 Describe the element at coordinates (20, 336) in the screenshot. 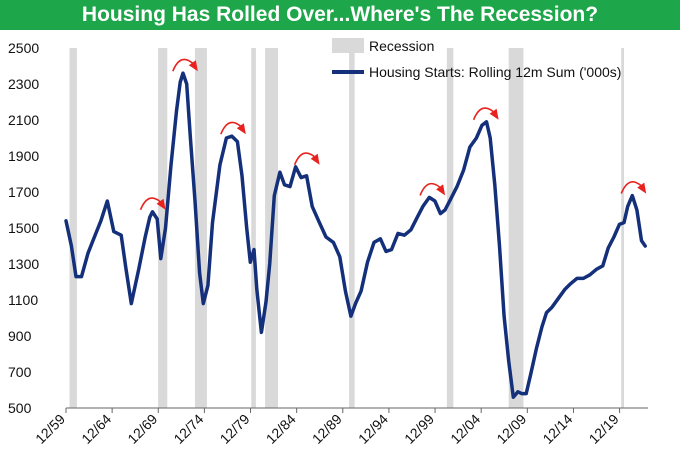

I see `y-tick-label: 900` at that location.